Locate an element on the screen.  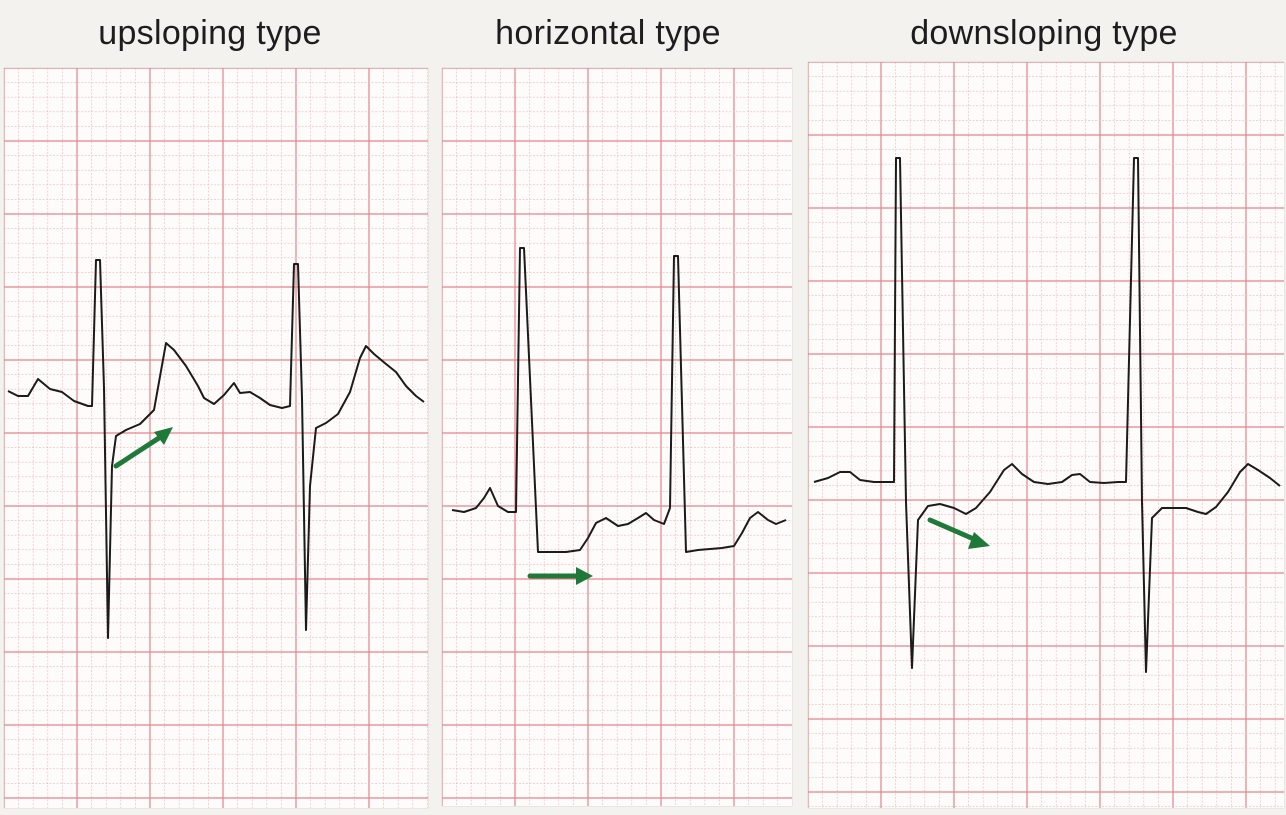
ecg-trace-horizontal is located at coordinates (619, 400).